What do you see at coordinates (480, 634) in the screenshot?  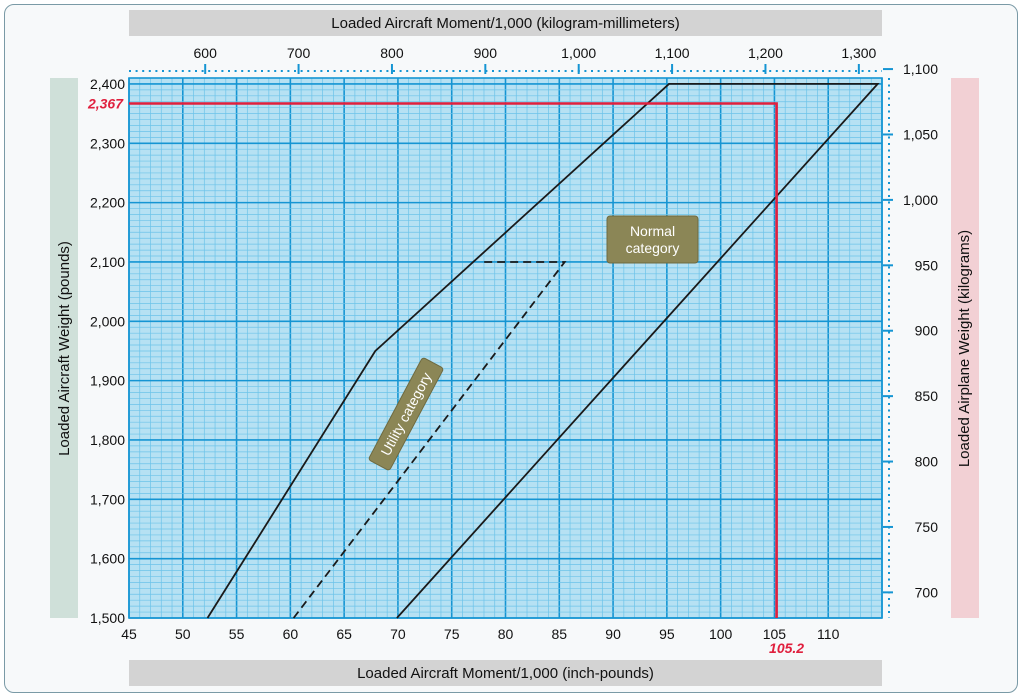 I see `bottom-tick-labels: 45 50 55 60 65 70 75 80 85 90 95 100 105 110` at bounding box center [480, 634].